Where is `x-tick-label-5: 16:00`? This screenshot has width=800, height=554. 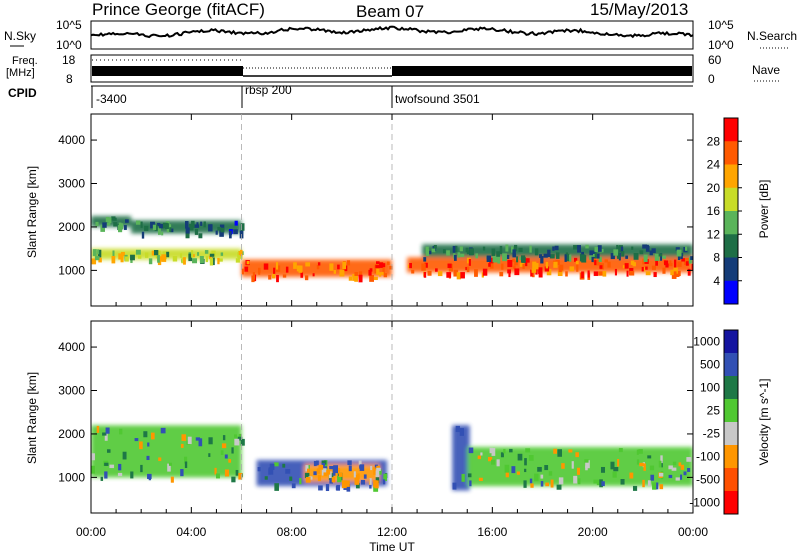 x-tick-label-5: 16:00 is located at coordinates (492, 532).